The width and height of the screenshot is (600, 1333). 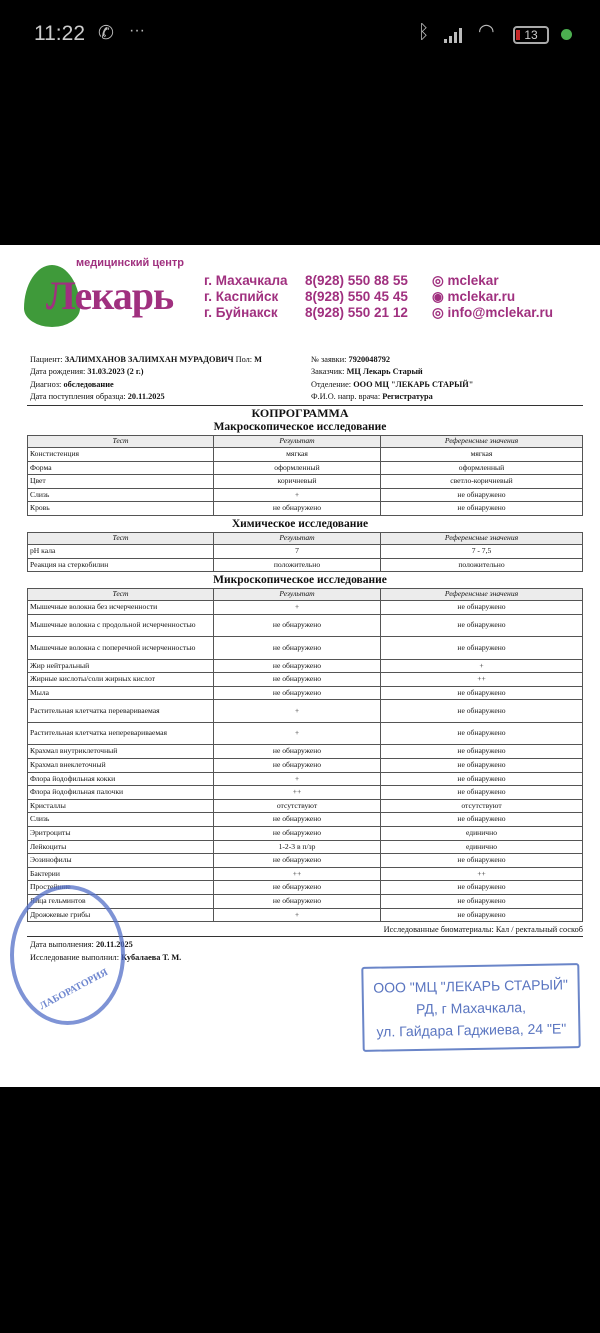 What do you see at coordinates (531, 35) in the screenshot?
I see `battery-icon: 13` at bounding box center [531, 35].